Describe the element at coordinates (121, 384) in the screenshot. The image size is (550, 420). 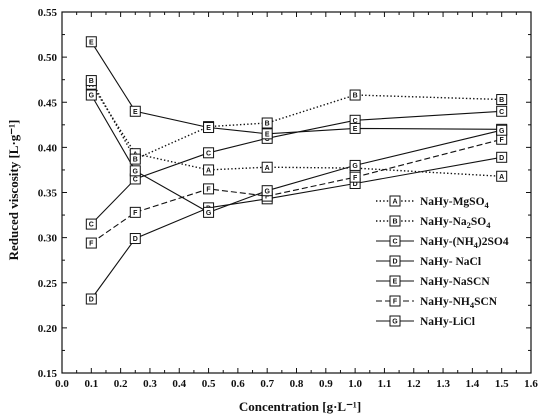
I see `x-tick-label: 0.2` at that location.